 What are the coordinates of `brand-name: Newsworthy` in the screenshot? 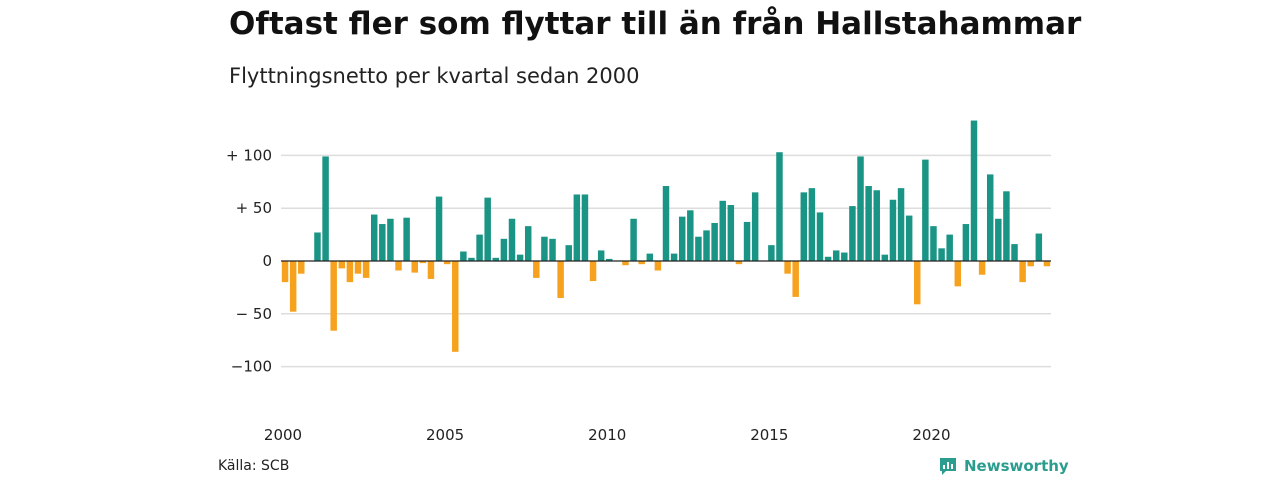 It's located at (1016, 466).